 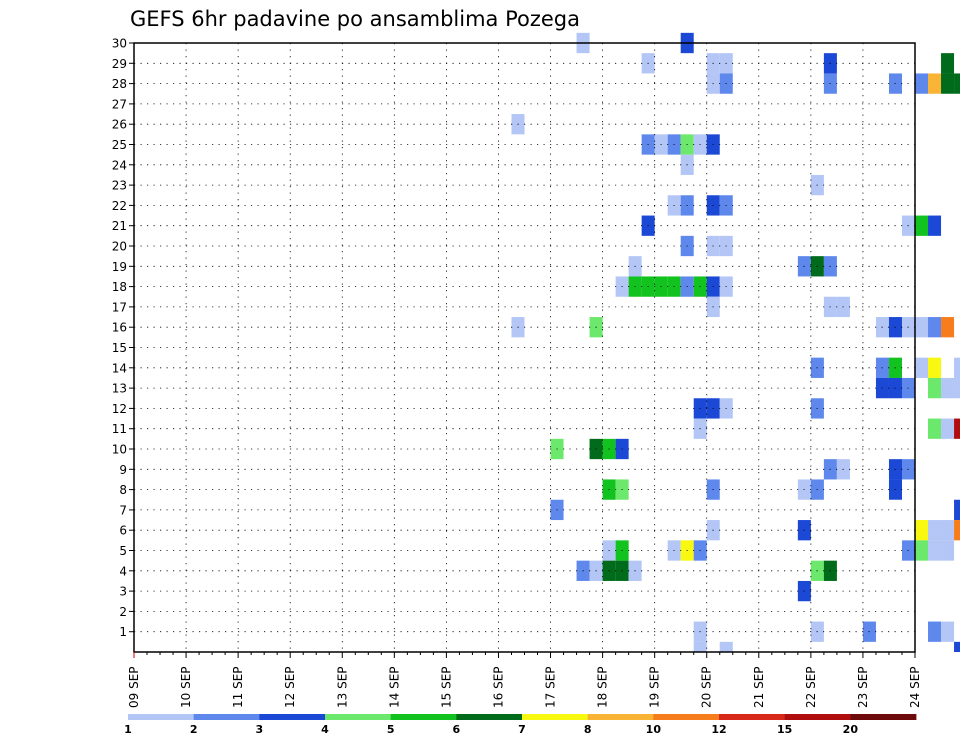 What do you see at coordinates (119, 450) in the screenshot?
I see `y-tick-label: 10` at bounding box center [119, 450].